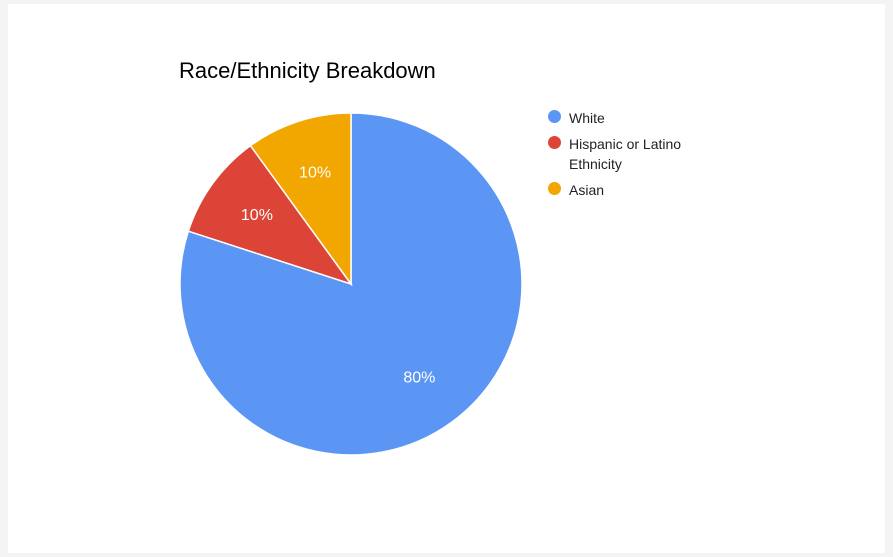 This screenshot has height=557, width=893. I want to click on slice-data-label-white: 80%, so click(419, 377).